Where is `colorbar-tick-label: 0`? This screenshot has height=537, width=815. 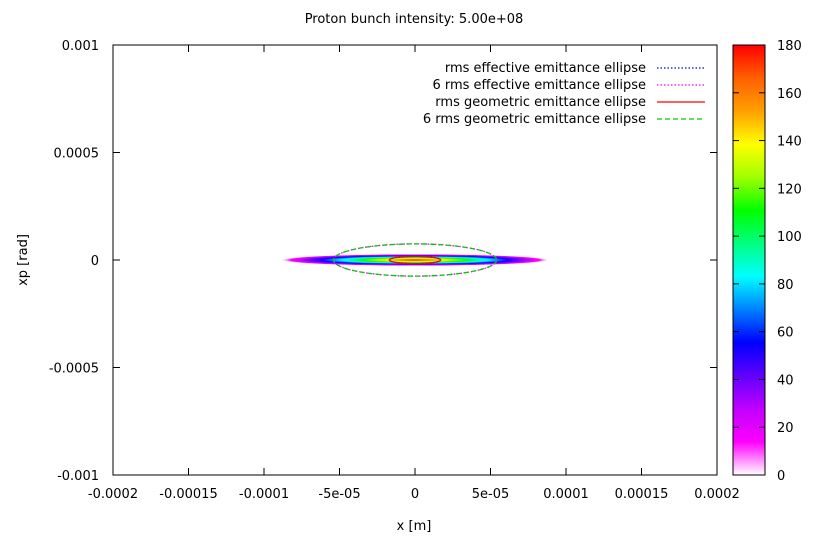
colorbar-tick-label: 0 is located at coordinates (781, 476).